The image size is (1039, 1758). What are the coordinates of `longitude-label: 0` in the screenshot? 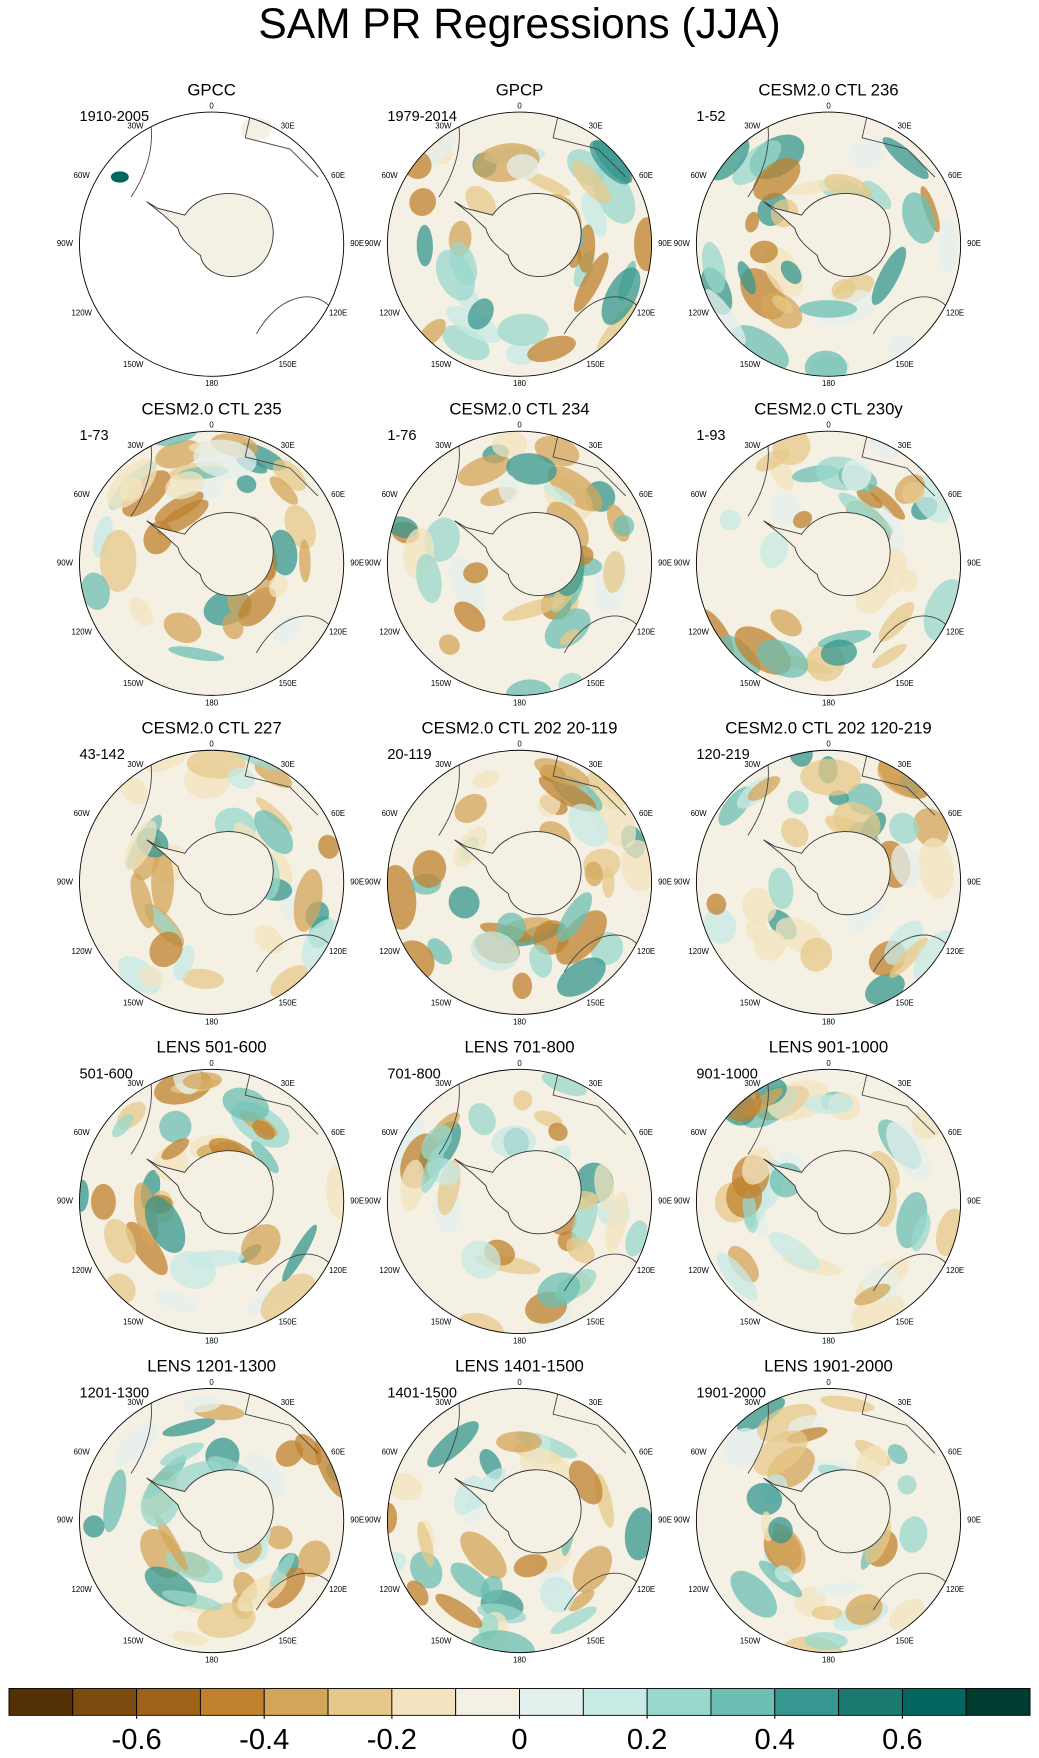 It's located at (211, 744).